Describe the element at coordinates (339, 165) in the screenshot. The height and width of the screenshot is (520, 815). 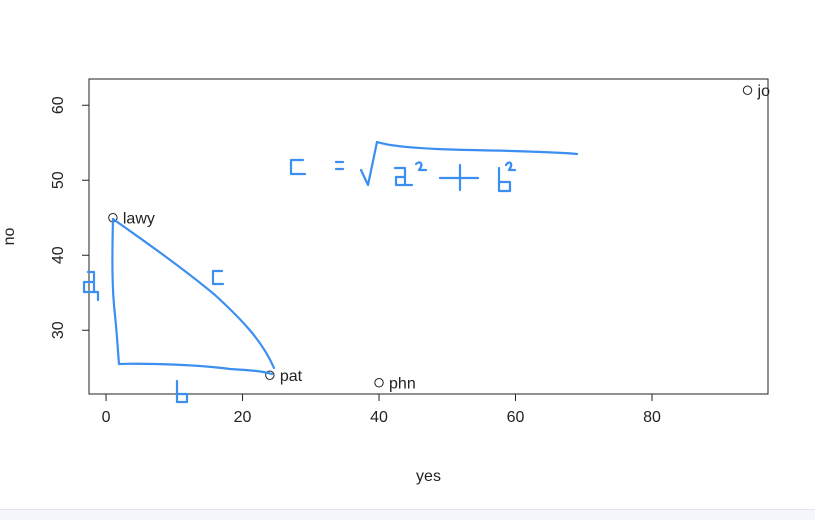
I see `ink-formula-equals` at that location.